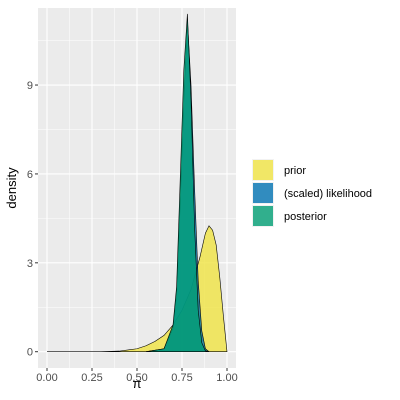 This screenshot has width=400, height=400. I want to click on y-axis-title: density, so click(11, 188).